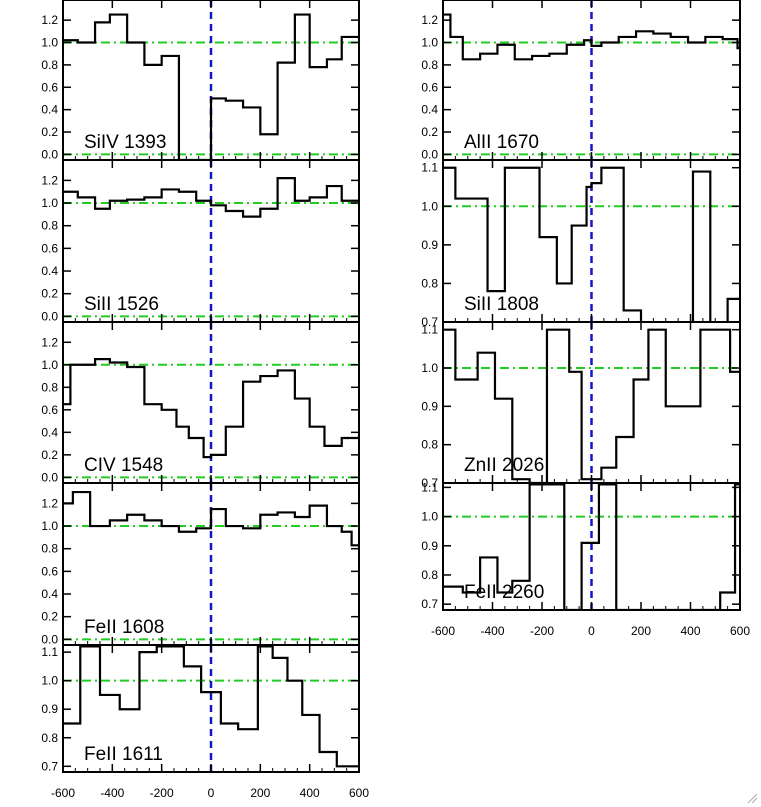 The image size is (761, 807). I want to click on panel-siiv-1393: 0.0 0.2 0.4 0.6 0.8 1.0 1.2 SiIV 1393, so click(200, 80).